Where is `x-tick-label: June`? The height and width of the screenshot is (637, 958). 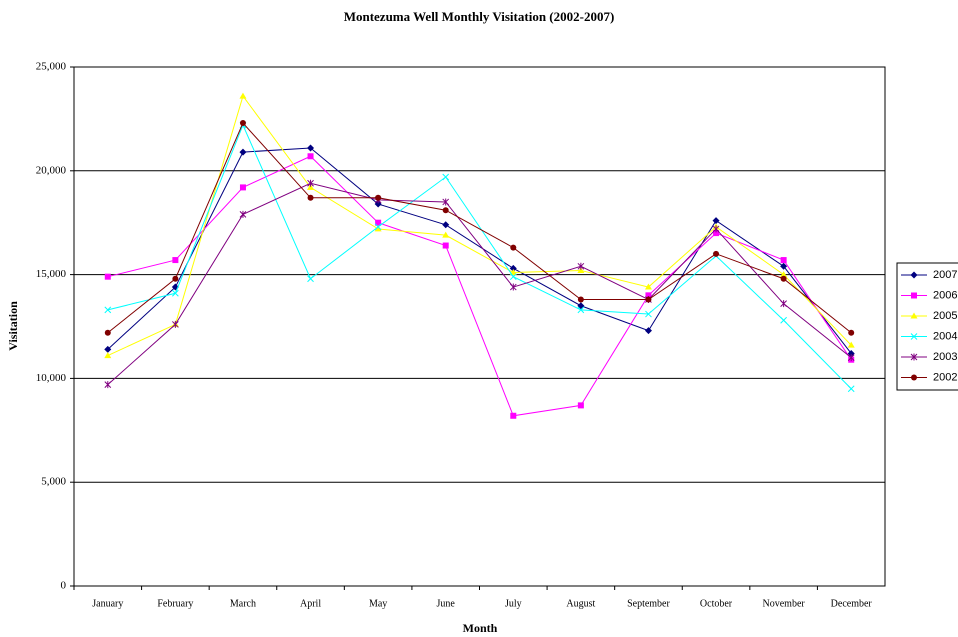
x-tick-label: June is located at coordinates (446, 603).